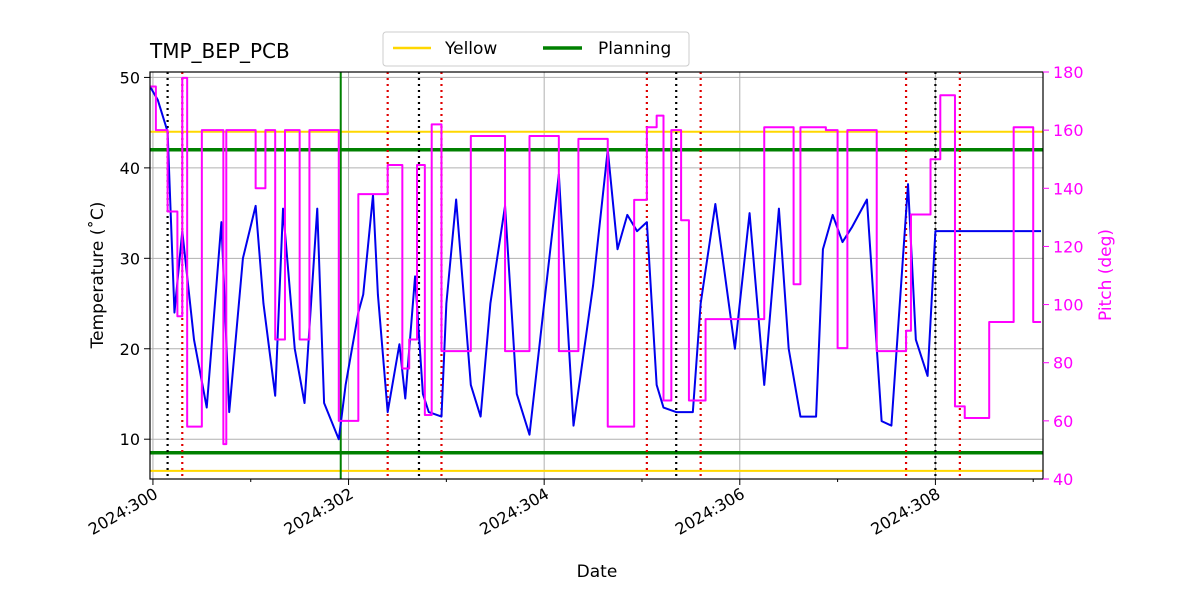 The height and width of the screenshot is (600, 1200). Describe the element at coordinates (597, 572) in the screenshot. I see `x-axis-label: Date` at that location.